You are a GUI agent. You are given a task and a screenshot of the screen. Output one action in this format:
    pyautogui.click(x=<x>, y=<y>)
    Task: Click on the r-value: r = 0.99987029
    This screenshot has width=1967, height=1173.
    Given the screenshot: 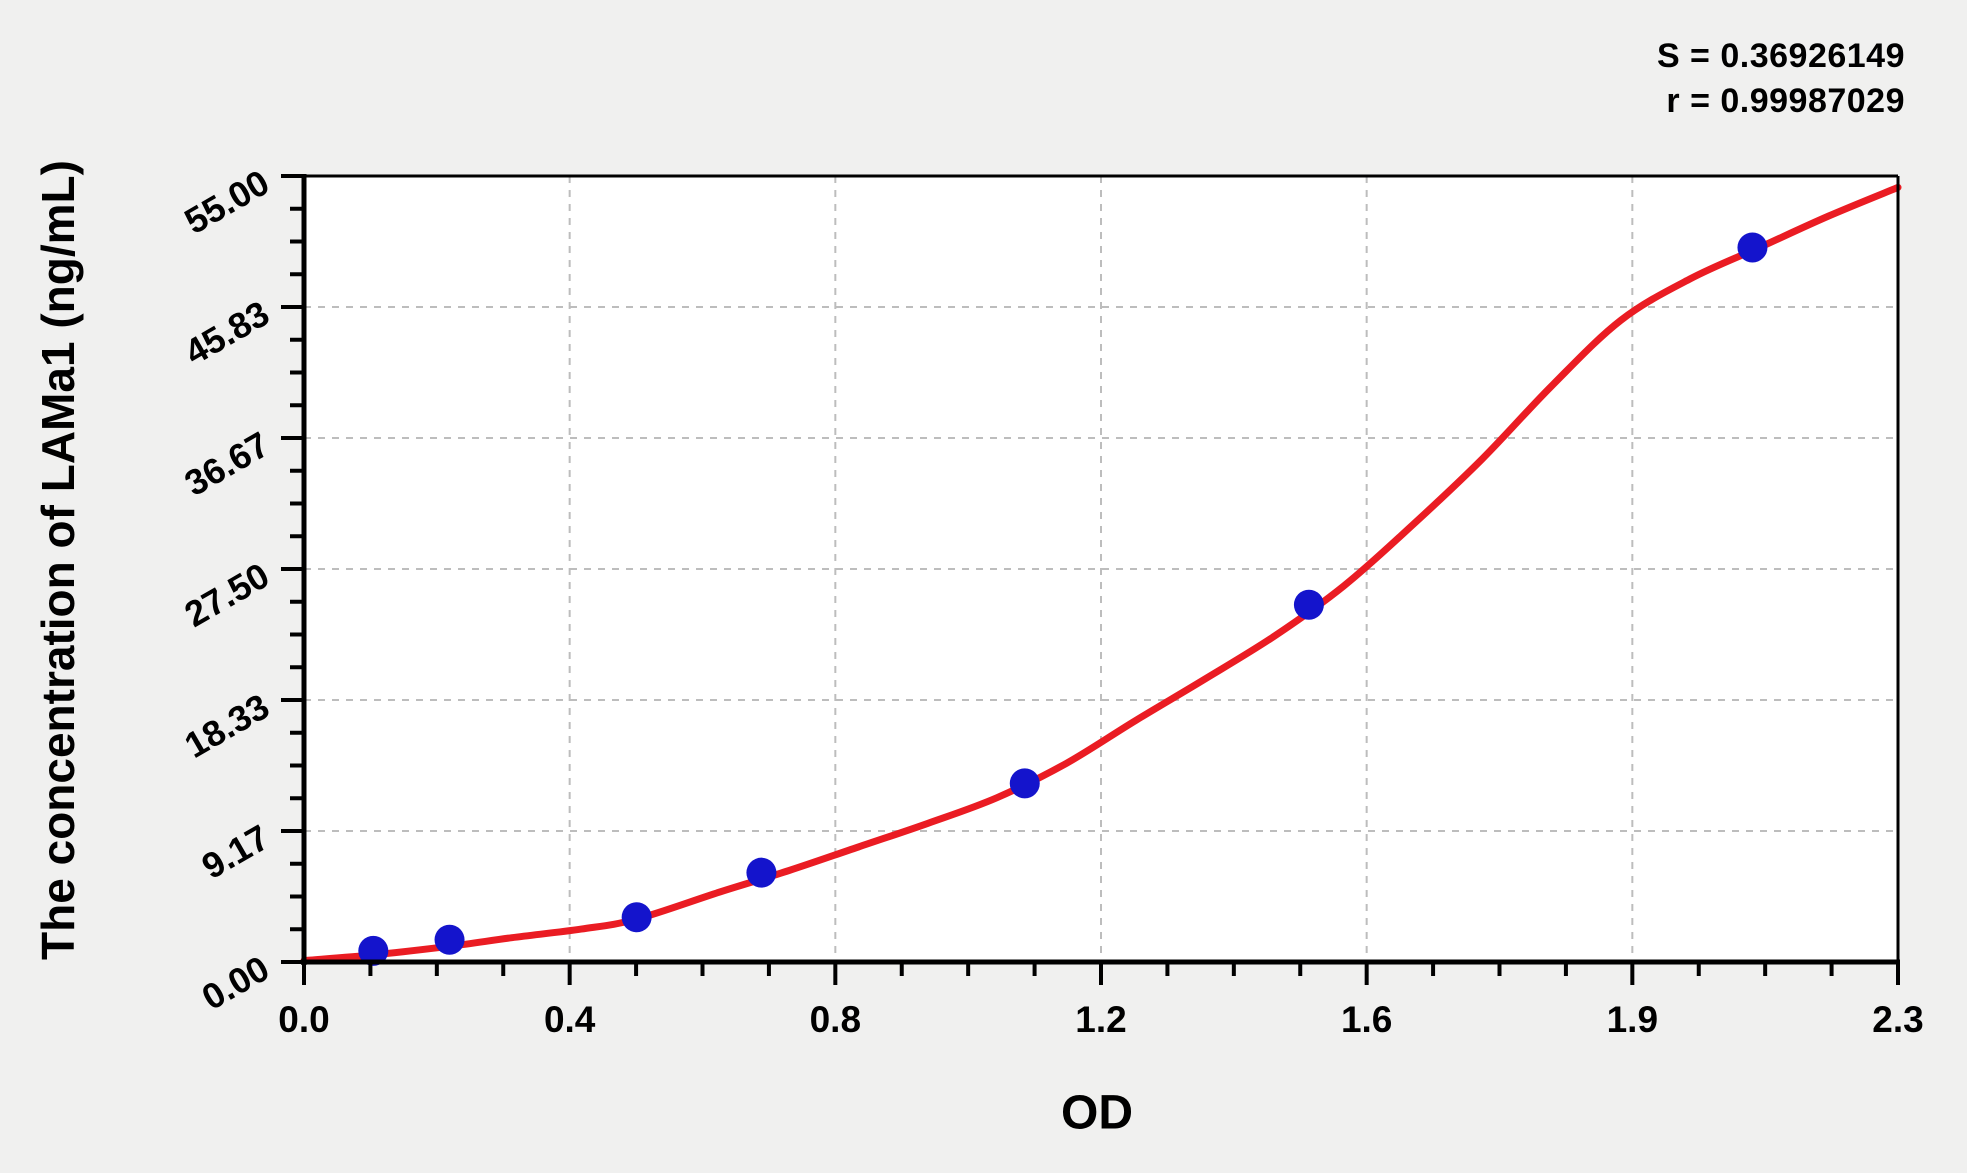 What is the action you would take?
    pyautogui.click(x=1785, y=101)
    